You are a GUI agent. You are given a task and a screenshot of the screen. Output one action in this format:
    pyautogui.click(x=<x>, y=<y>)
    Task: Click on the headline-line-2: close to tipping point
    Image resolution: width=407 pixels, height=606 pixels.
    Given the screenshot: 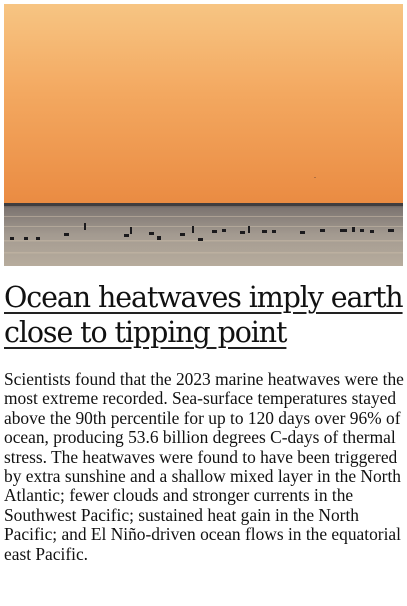 What is the action you would take?
    pyautogui.click(x=145, y=332)
    